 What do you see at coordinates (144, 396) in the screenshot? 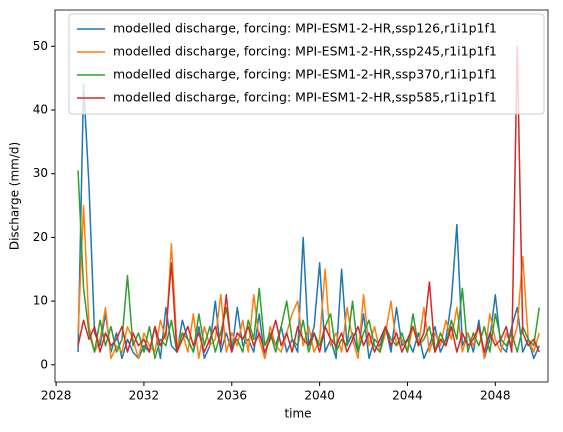
I see `x-tick-label: 2032` at bounding box center [144, 396].